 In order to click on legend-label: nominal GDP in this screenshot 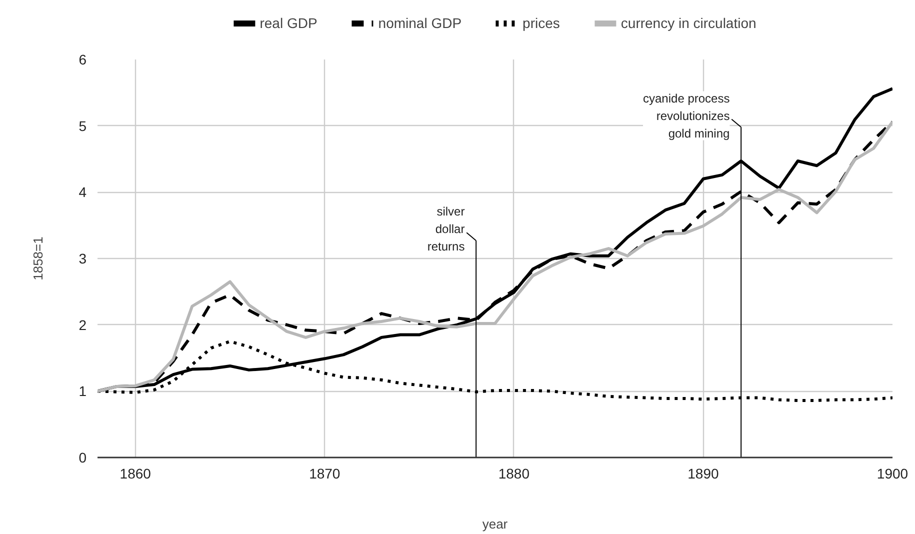, I will do `click(420, 22)`.